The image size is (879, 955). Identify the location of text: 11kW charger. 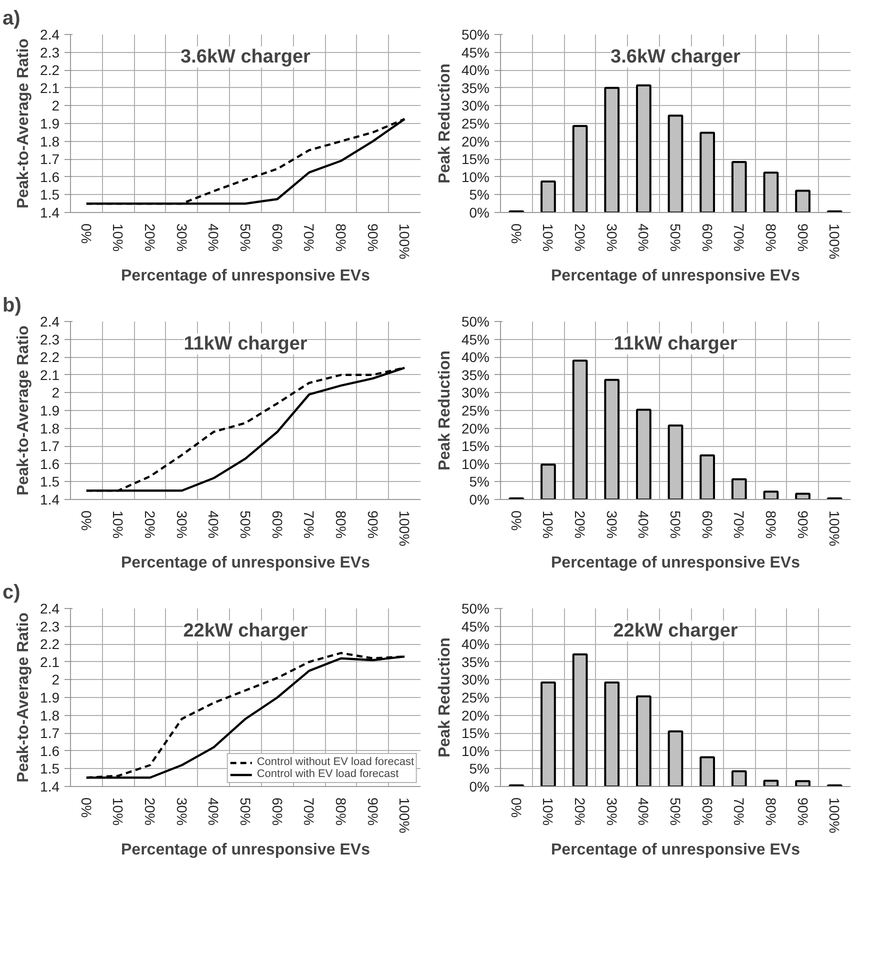
(676, 344).